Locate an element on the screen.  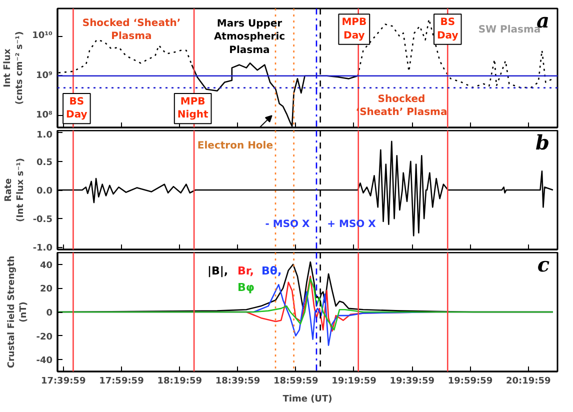
x-tick-label: 17:39:59 is located at coordinates (63, 381).